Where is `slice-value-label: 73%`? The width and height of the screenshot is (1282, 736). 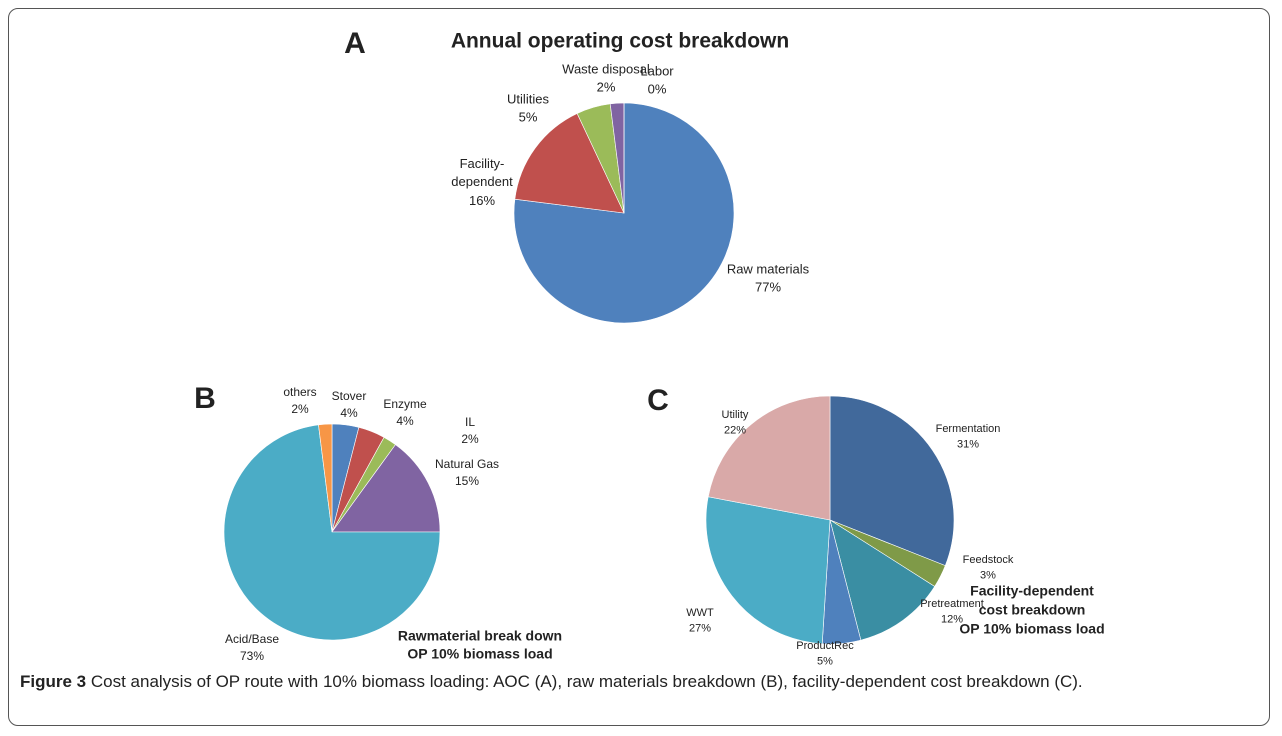 slice-value-label: 73% is located at coordinates (252, 656).